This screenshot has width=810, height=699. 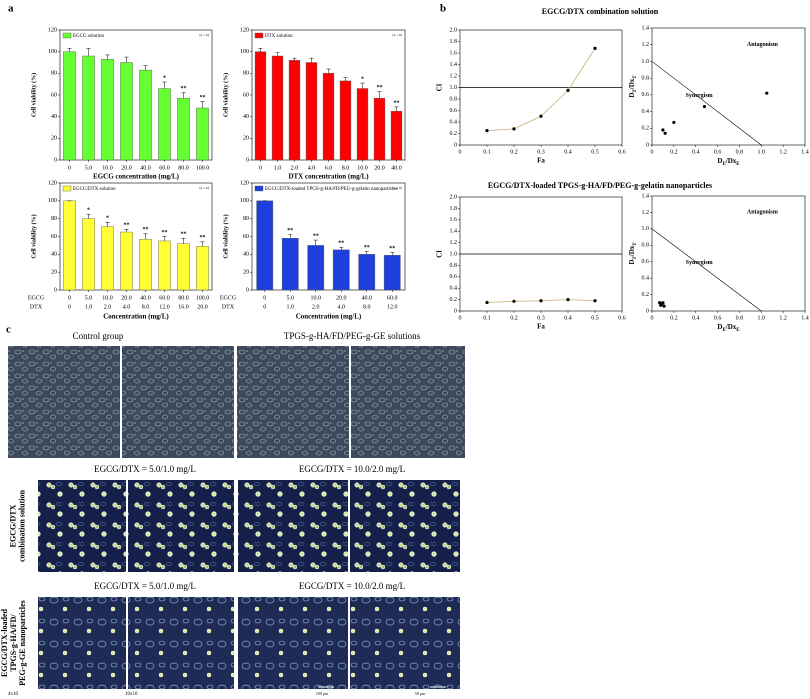 I want to click on magnification: 10x10, so click(x=131, y=694).